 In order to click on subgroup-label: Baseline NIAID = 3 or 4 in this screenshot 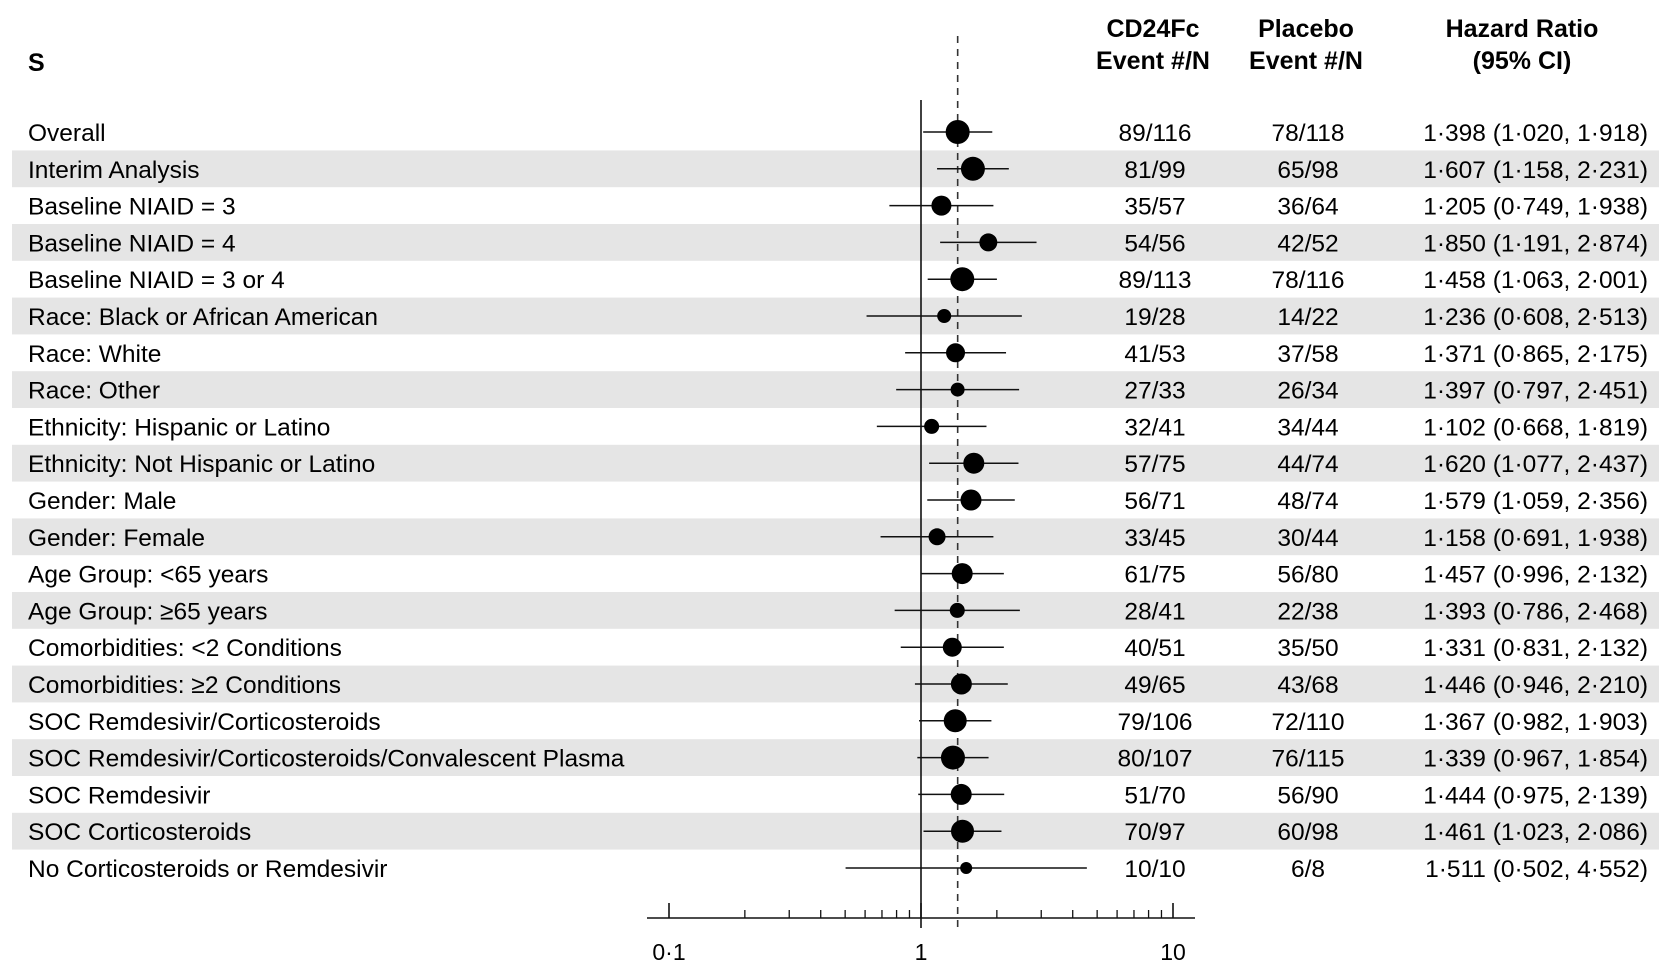, I will do `click(156, 280)`.